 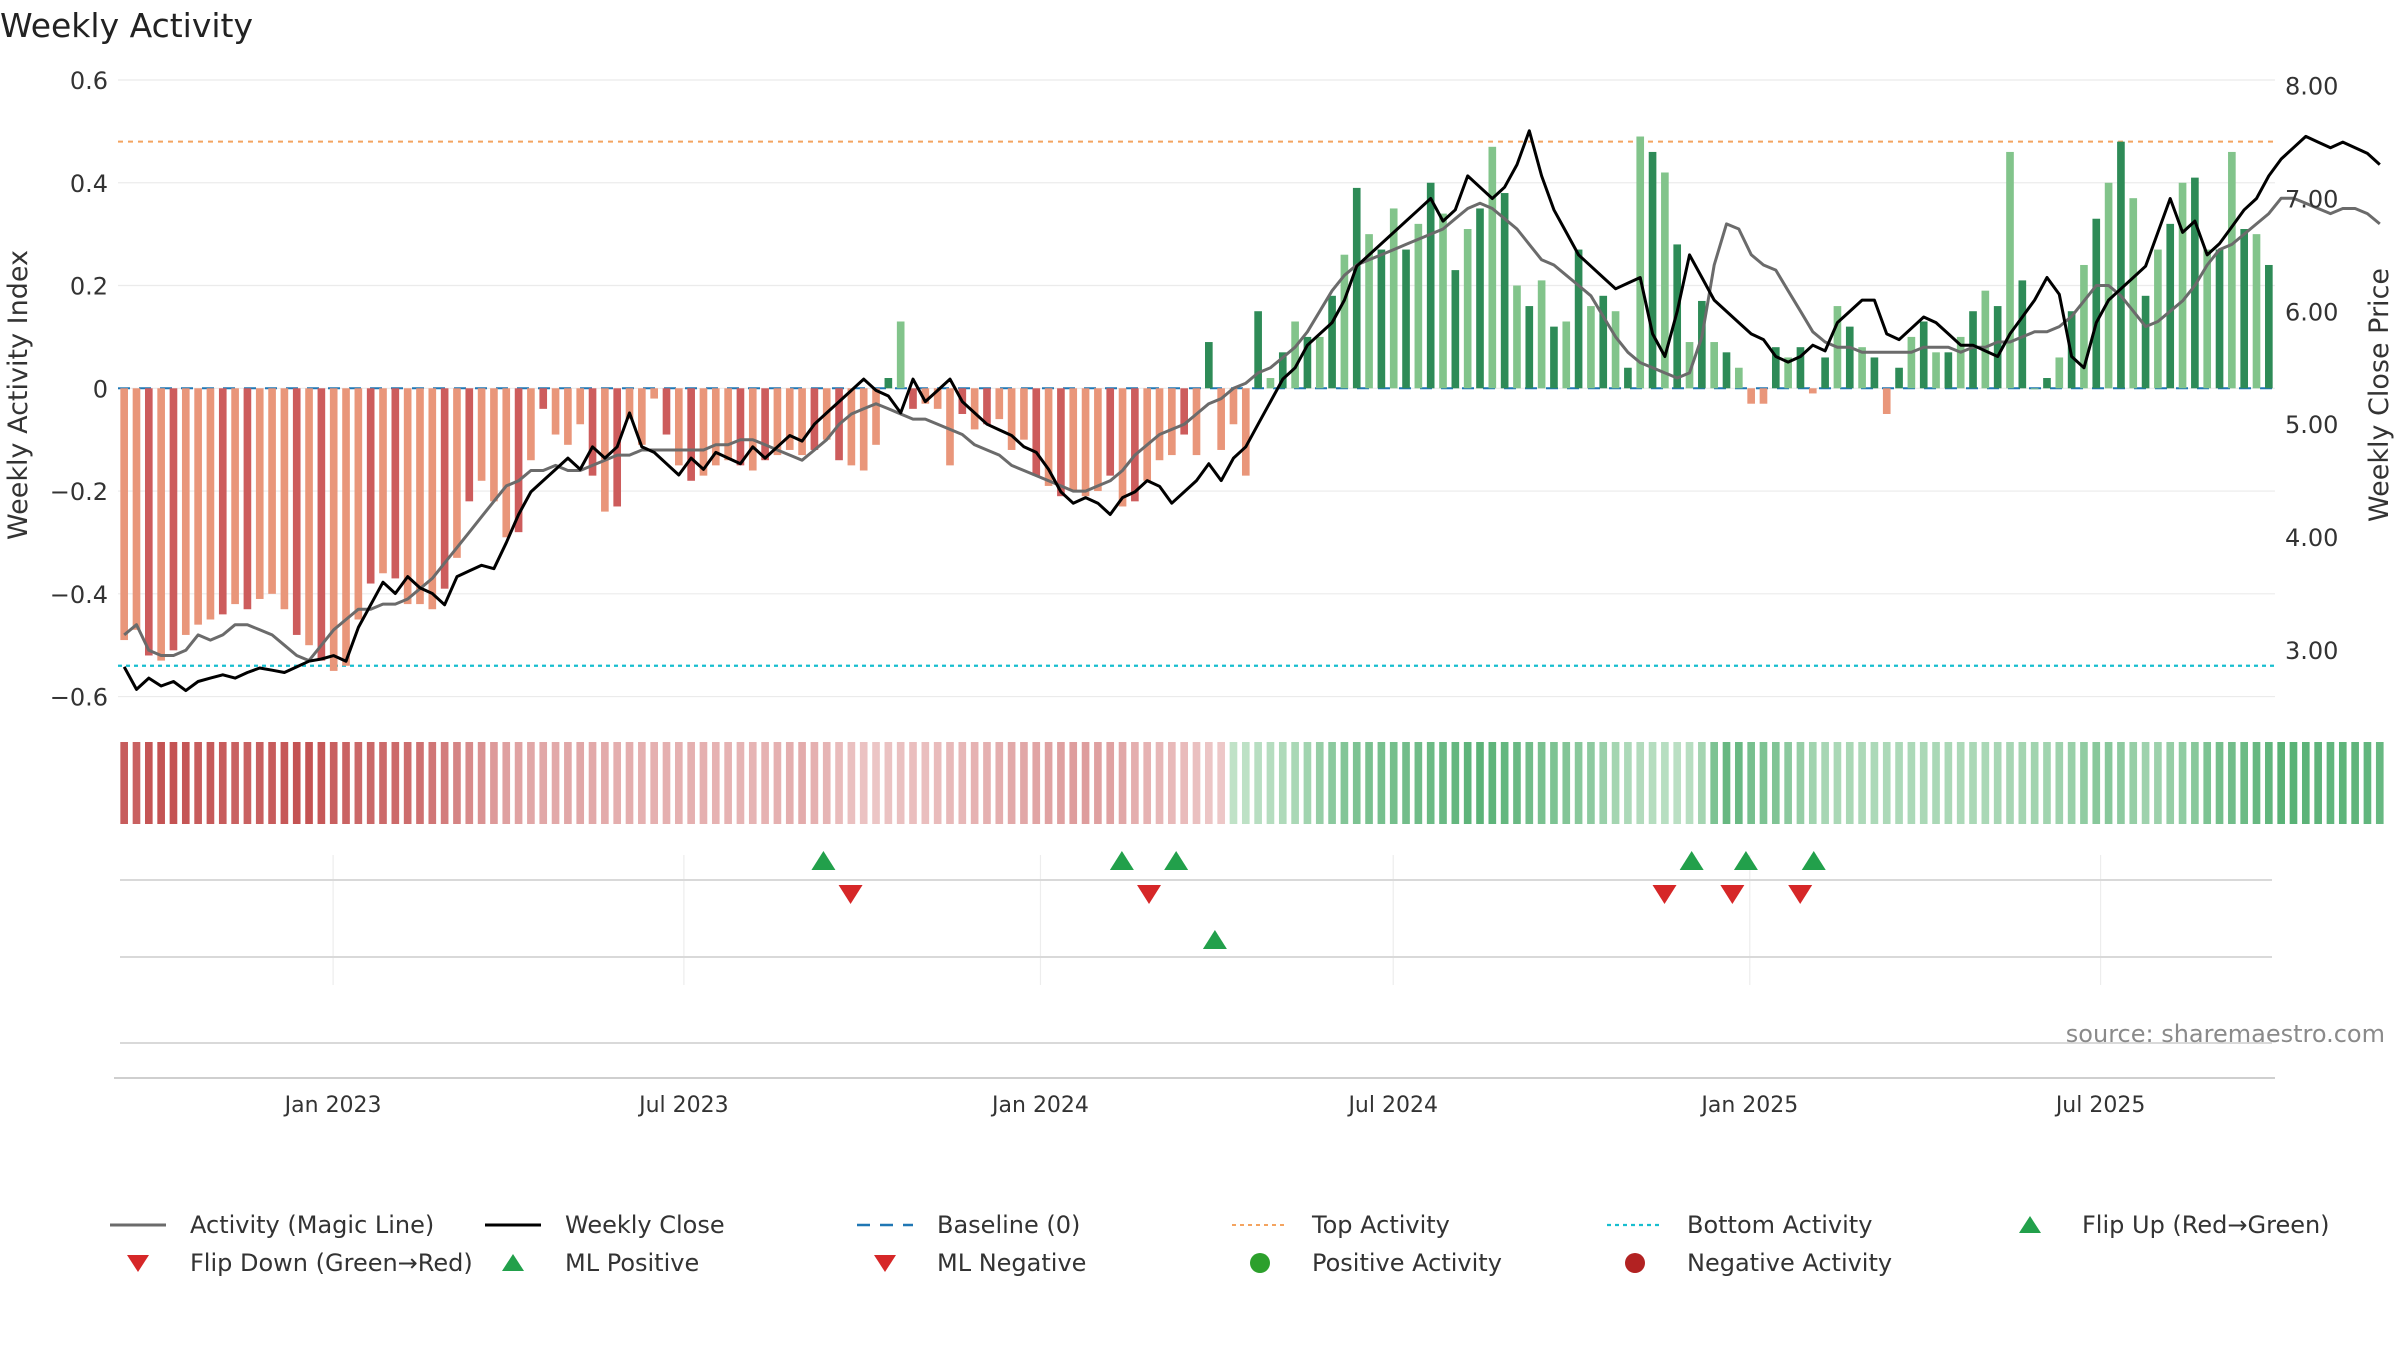 What do you see at coordinates (968, 1225) in the screenshot?
I see `legend-item: Baseline (0)` at bounding box center [968, 1225].